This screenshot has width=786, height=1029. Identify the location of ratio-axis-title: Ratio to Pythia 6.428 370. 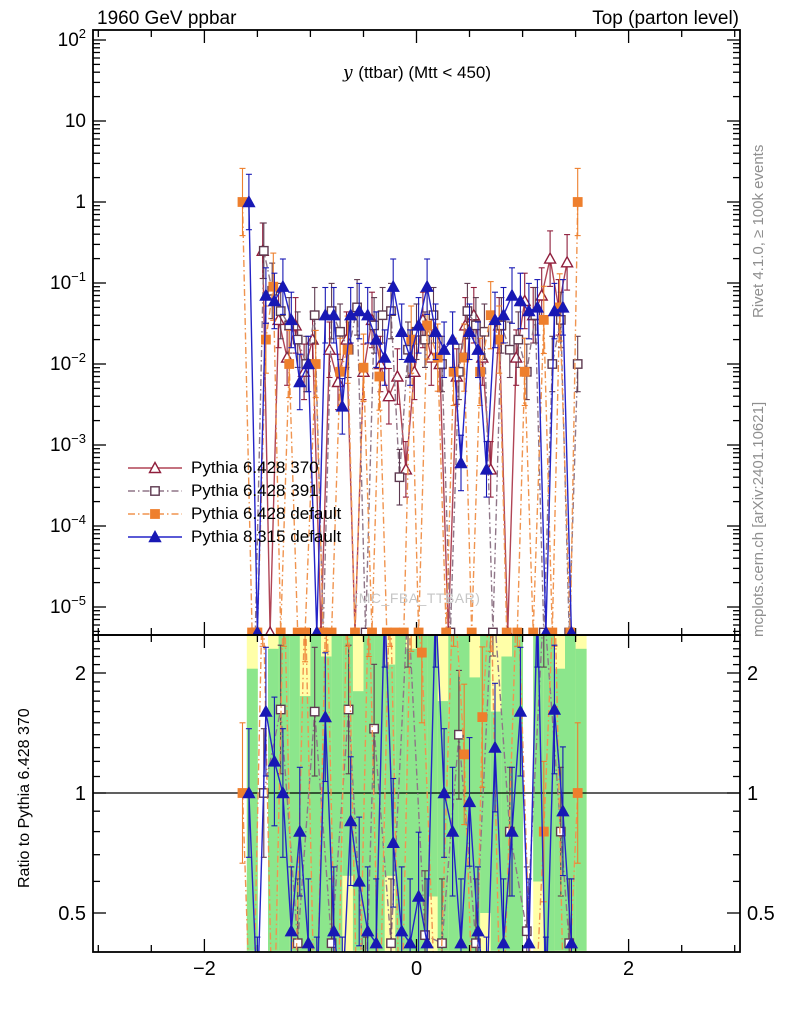
(24, 798).